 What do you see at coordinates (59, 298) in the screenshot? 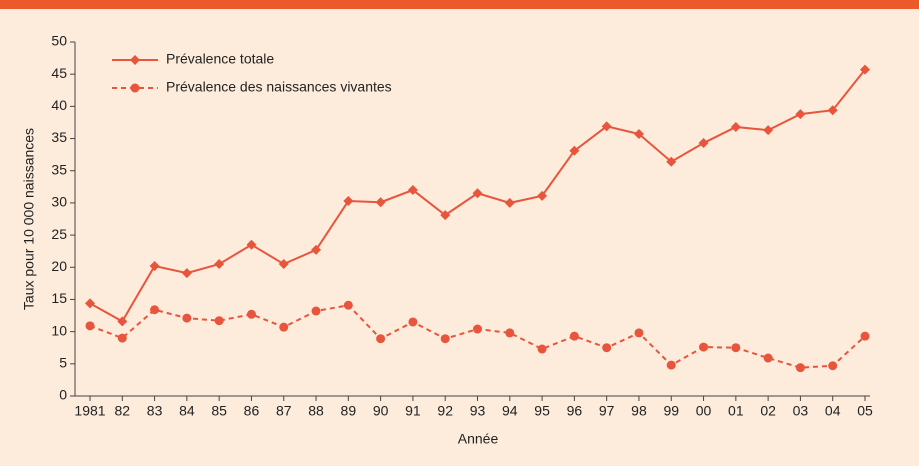
I see `y-tick-label: 15` at bounding box center [59, 298].